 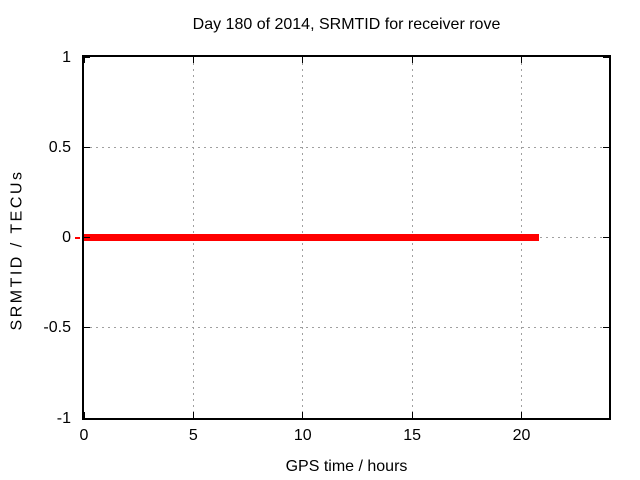 I want to click on series-zero-tick-mark, so click(x=77, y=238).